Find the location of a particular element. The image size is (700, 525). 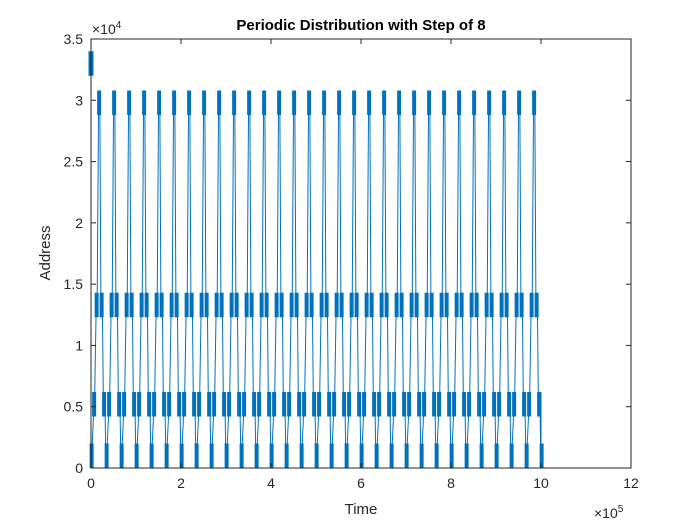

y-axis-multiplier: ×10⁴ is located at coordinates (107, 28).